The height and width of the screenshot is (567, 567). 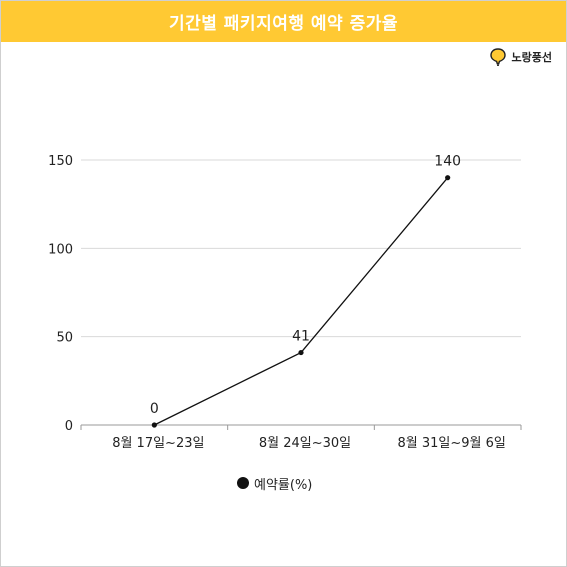 I want to click on x-axis-ticks: 8월 17일~23일 8월 24일~30일 8월 31일~9월 6일, so click(x=309, y=443).